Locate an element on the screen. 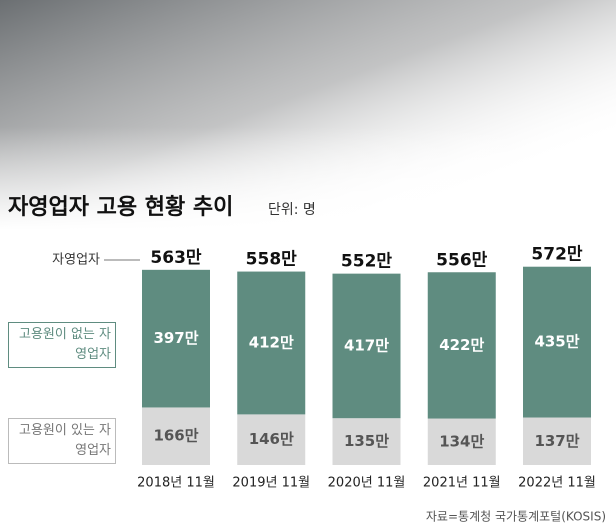  segment-label: 422만 is located at coordinates (461, 345).